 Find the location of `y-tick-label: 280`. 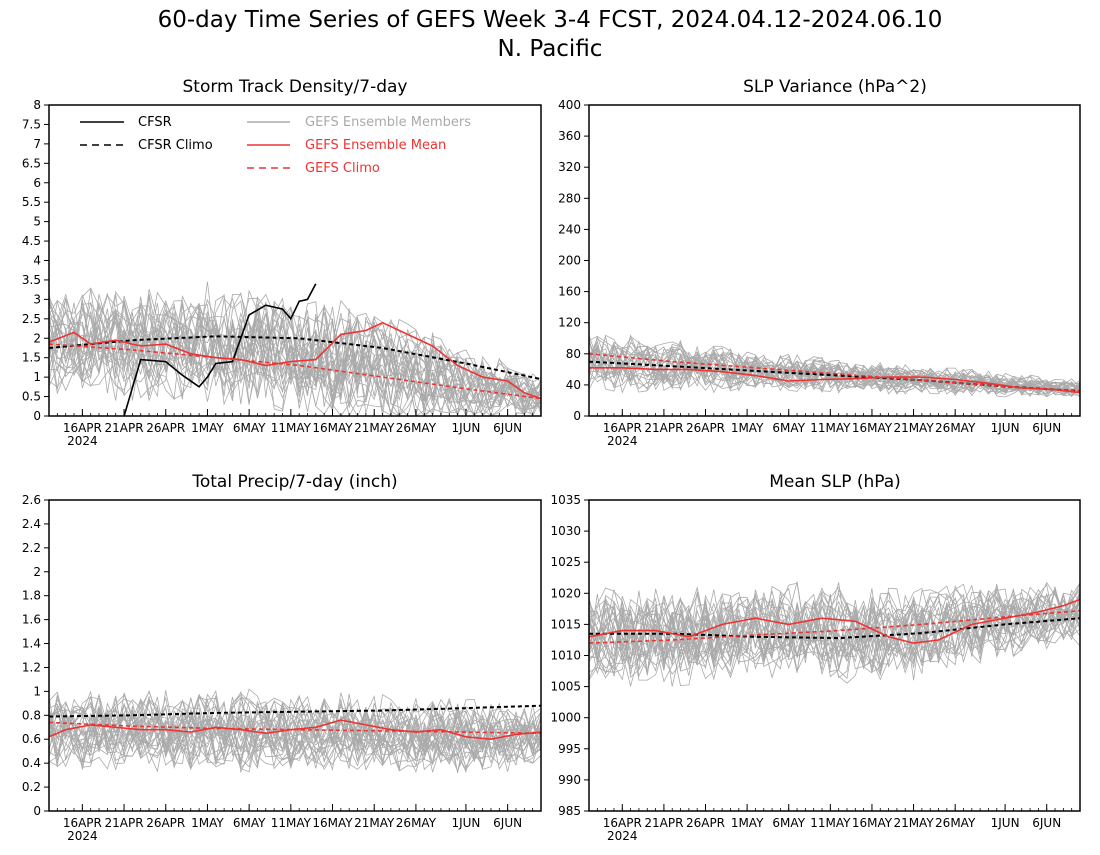

y-tick-label: 280 is located at coordinates (569, 198).